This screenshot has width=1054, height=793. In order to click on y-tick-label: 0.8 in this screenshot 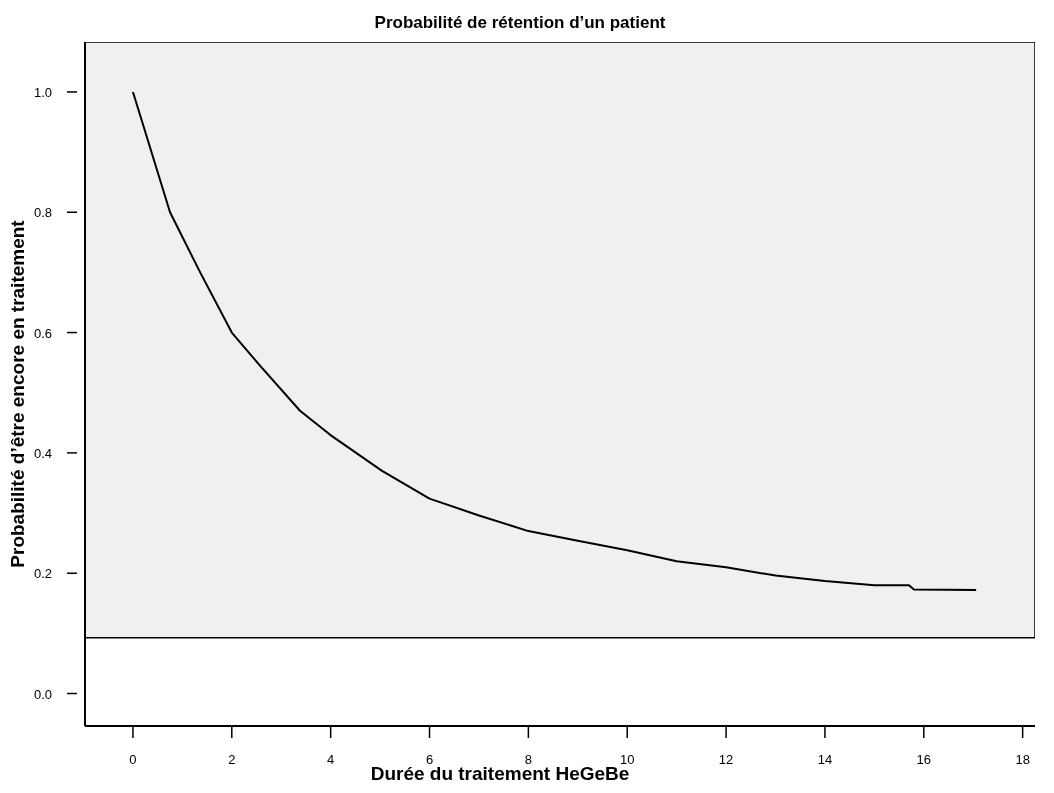, I will do `click(43, 213)`.